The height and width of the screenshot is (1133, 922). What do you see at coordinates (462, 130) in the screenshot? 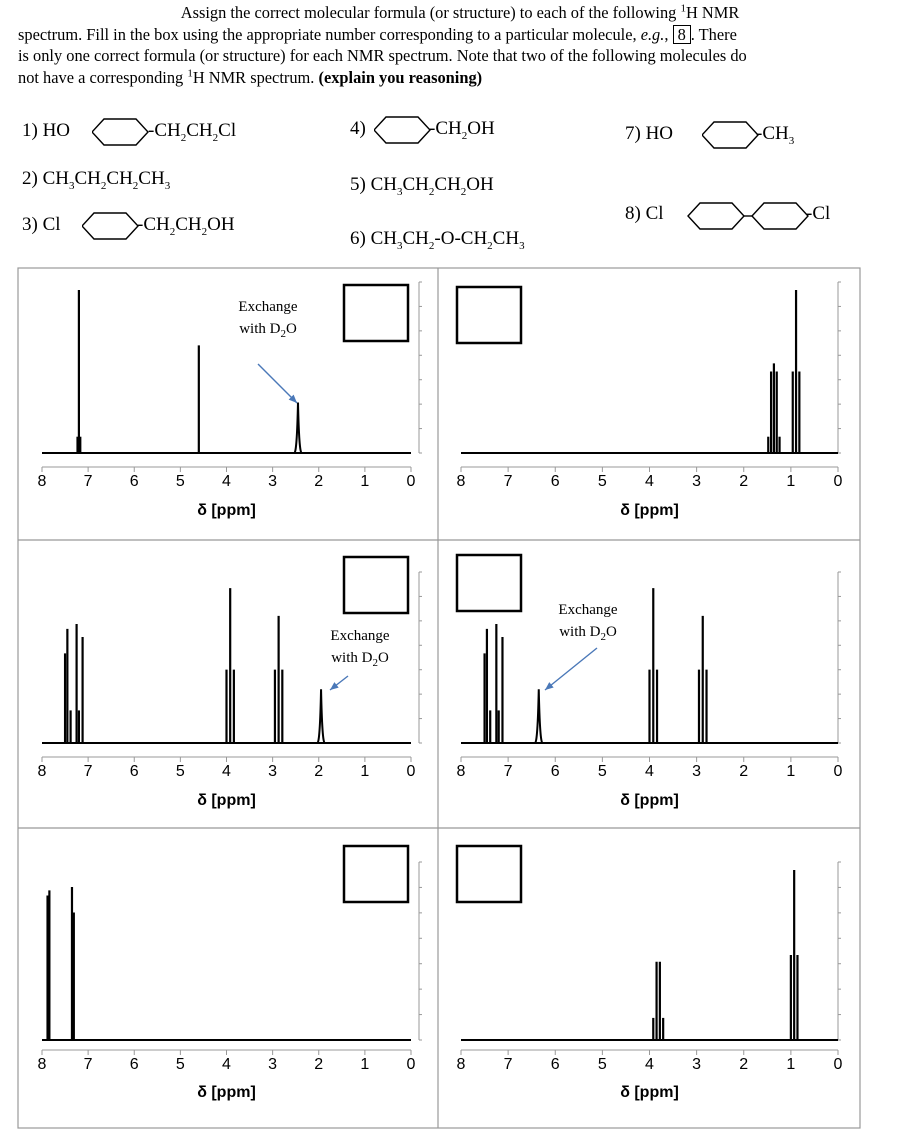
I see `molecule-4-chain: -CH2OH` at bounding box center [462, 130].